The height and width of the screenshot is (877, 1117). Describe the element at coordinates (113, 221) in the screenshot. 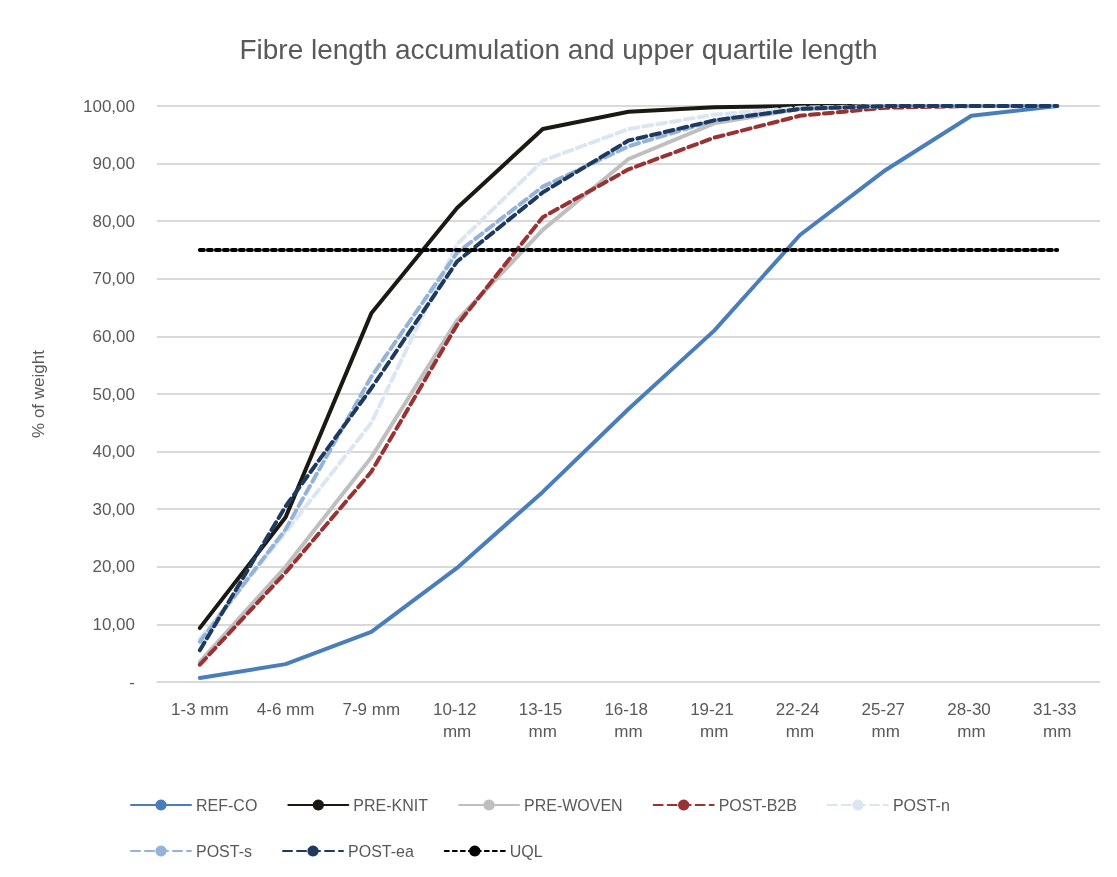

I see `y-tick-label: 80,00` at that location.